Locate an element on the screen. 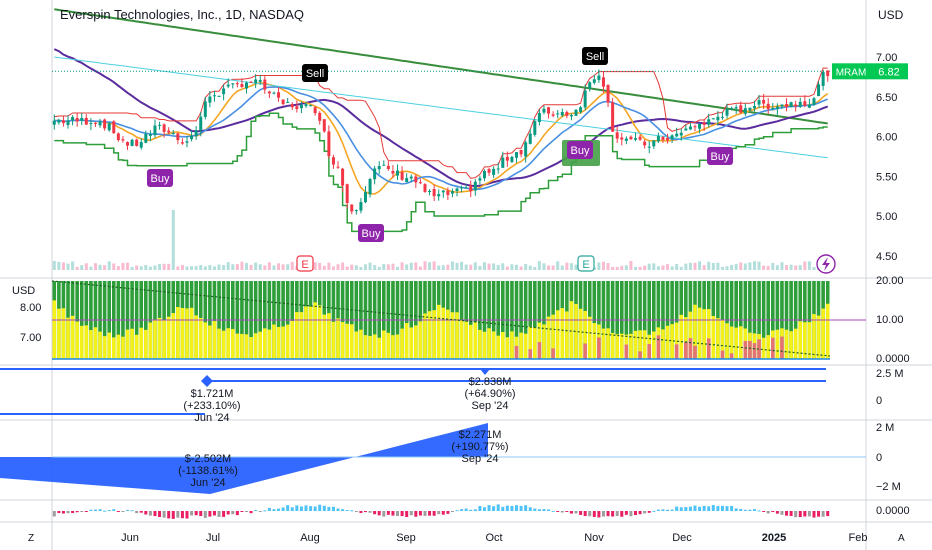 The image size is (932, 550). currency-label: USD is located at coordinates (891, 15).